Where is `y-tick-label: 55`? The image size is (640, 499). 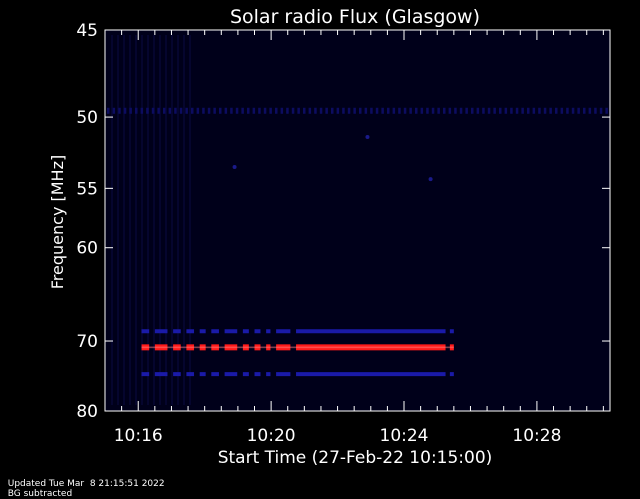
y-tick-label: 55 is located at coordinates (87, 189).